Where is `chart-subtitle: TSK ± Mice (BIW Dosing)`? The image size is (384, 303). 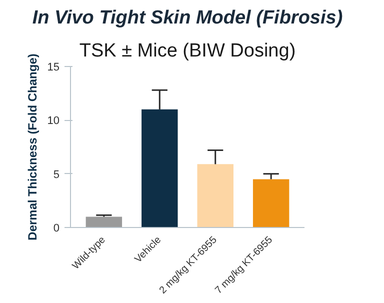
chart-subtitle: TSK ± Mice (BIW Dosing) is located at coordinates (187, 51).